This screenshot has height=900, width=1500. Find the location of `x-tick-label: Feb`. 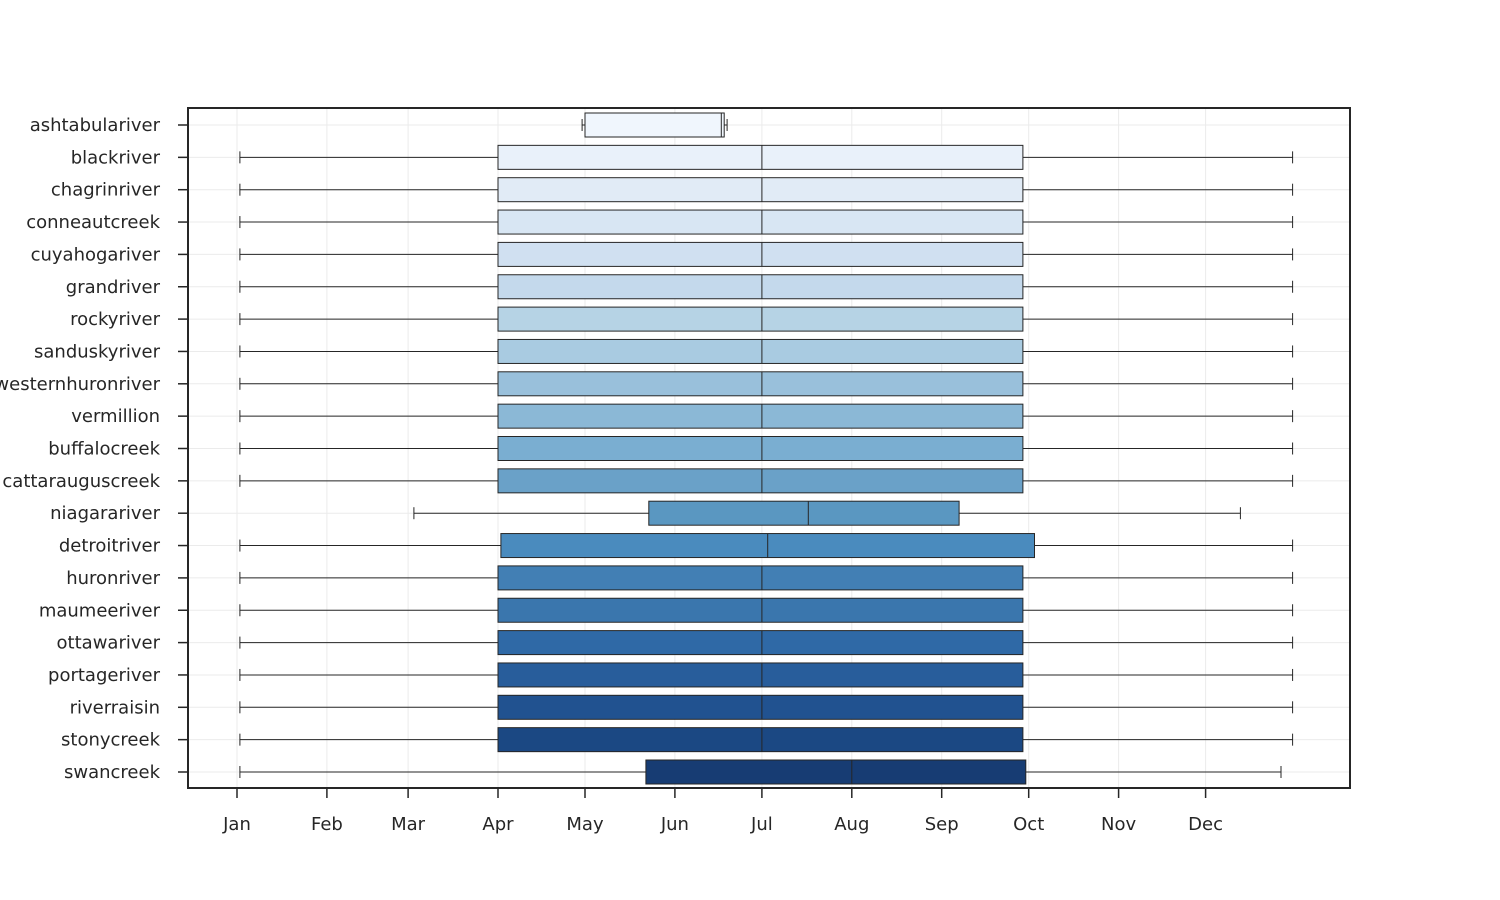

x-tick-label: Feb is located at coordinates (327, 824).